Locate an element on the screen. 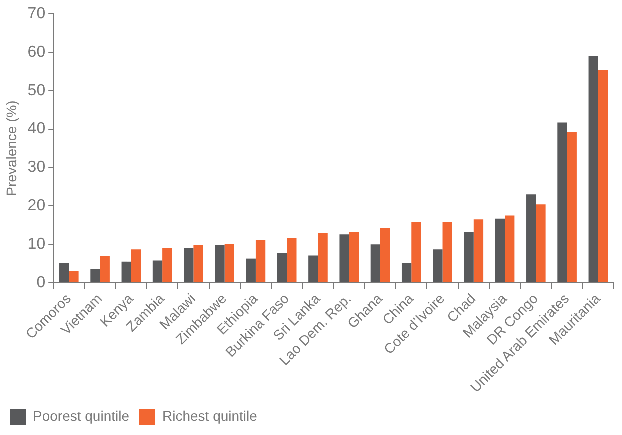 The height and width of the screenshot is (435, 622). y-tick-label: 70 is located at coordinates (37, 13).